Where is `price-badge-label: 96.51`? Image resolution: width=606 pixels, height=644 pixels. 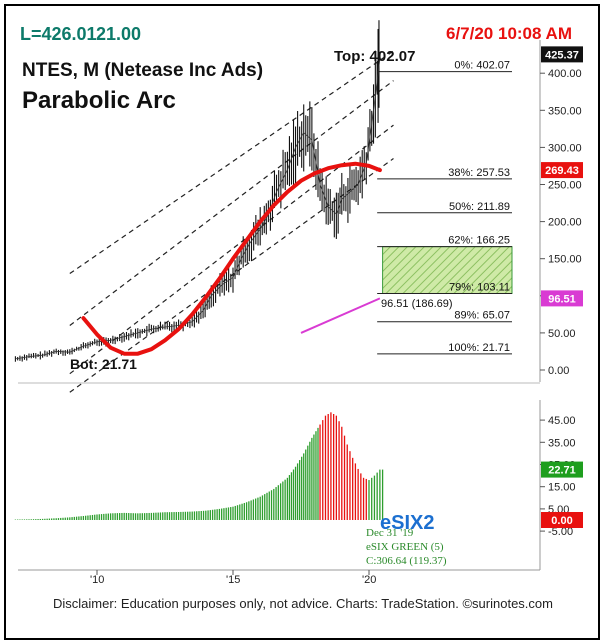 price-badge-label: 96.51 is located at coordinates (562, 299).